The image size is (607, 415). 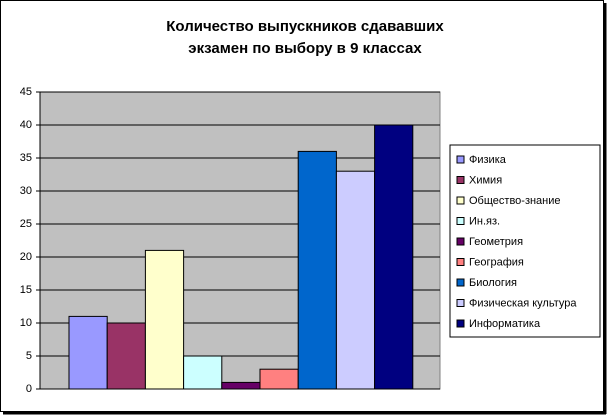 I want to click on legend-box, so click(x=525, y=241).